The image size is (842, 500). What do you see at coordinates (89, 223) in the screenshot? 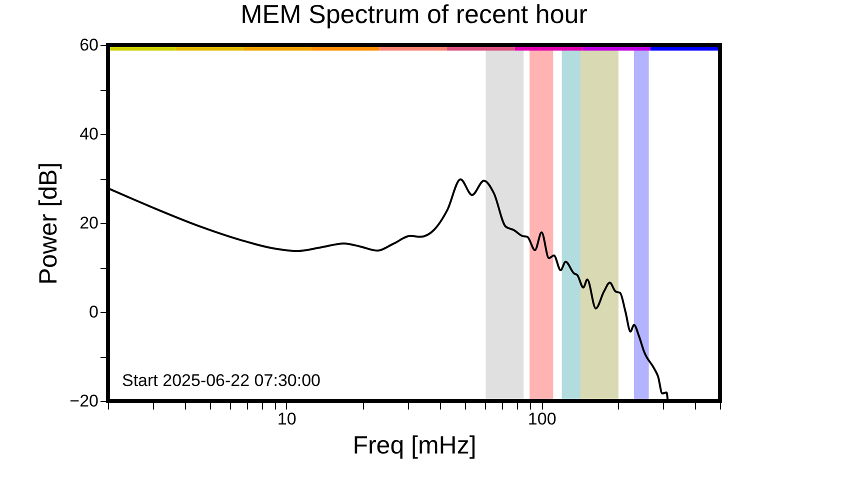
I see `y-tick-label: 20` at bounding box center [89, 223].